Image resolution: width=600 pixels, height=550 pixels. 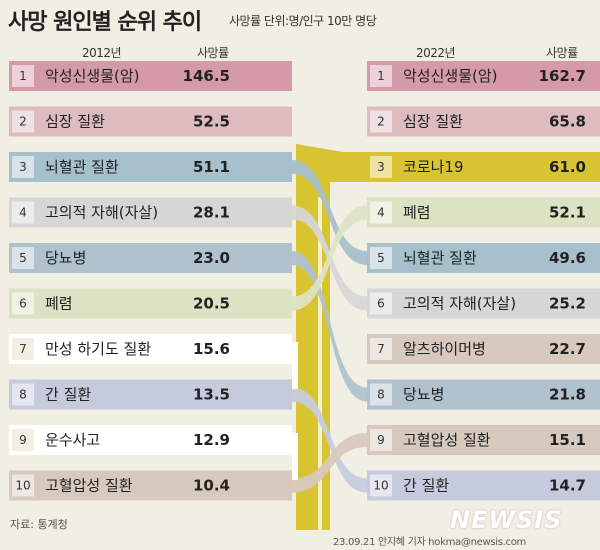 What do you see at coordinates (567, 440) in the screenshot?
I see `right-row-9-value: 15.1` at bounding box center [567, 440].